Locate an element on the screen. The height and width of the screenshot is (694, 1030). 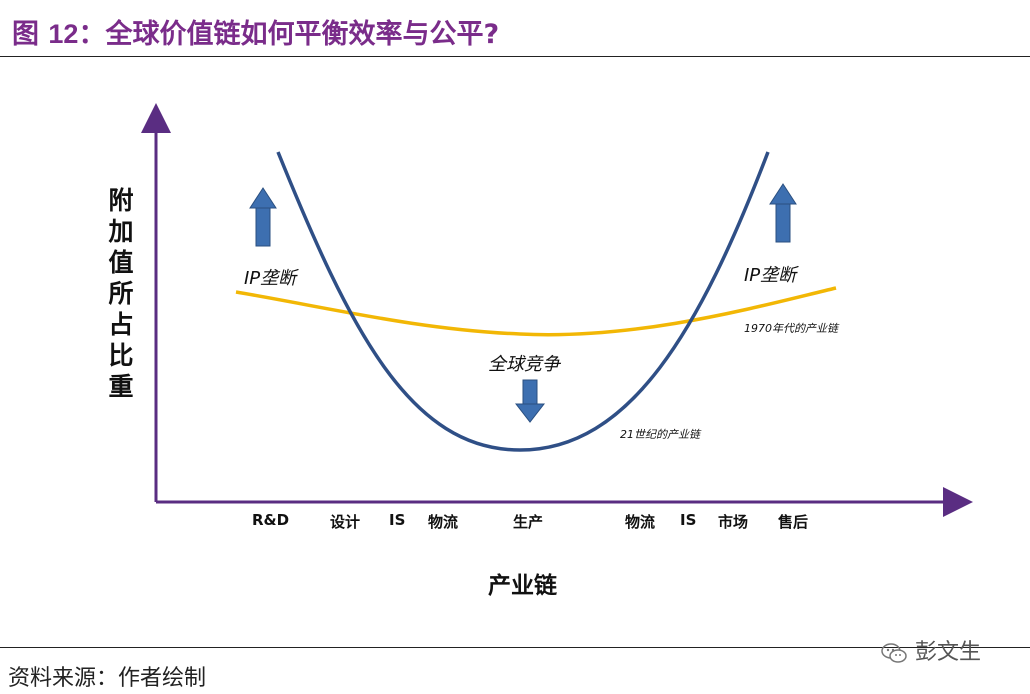
center-down-arrow-icon is located at coordinates (530, 401).